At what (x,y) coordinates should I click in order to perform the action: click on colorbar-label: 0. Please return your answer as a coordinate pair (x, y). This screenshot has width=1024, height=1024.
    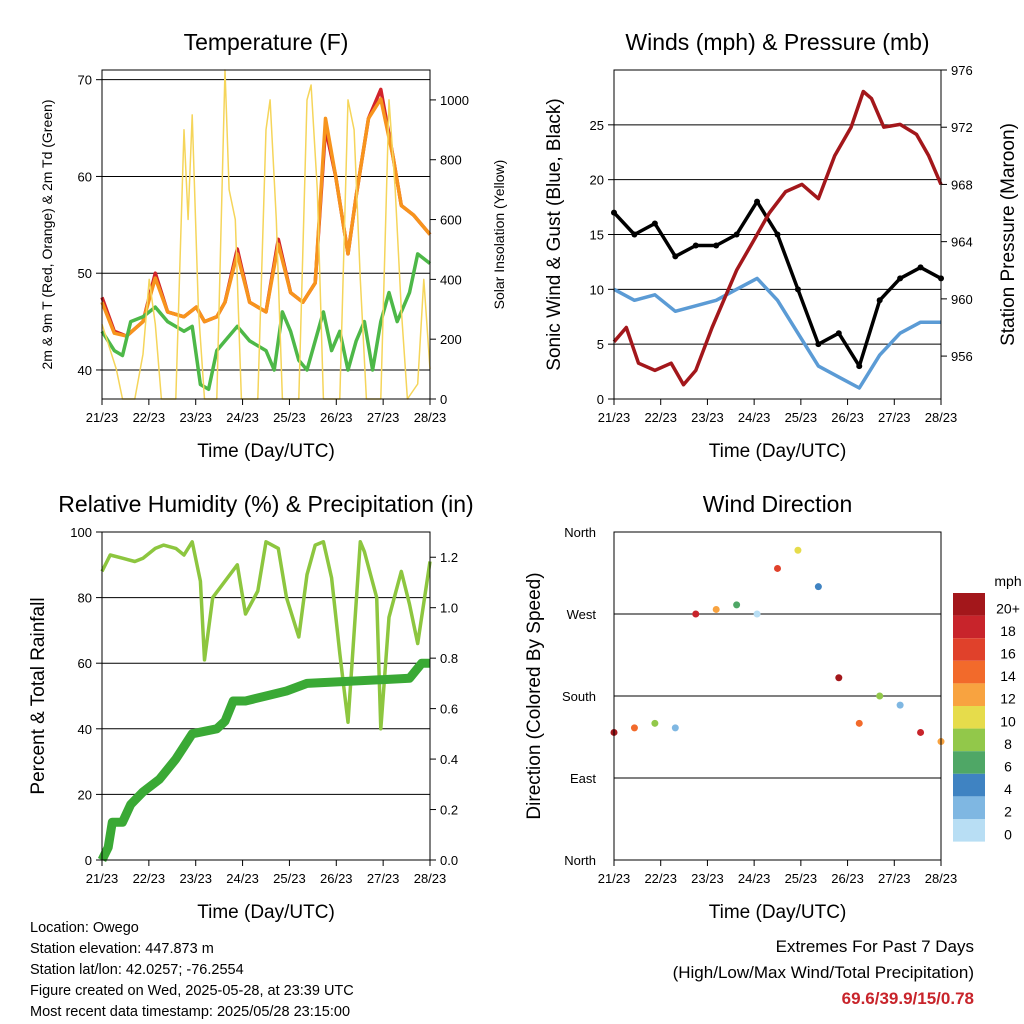
    Looking at the image, I should click on (1008, 834).